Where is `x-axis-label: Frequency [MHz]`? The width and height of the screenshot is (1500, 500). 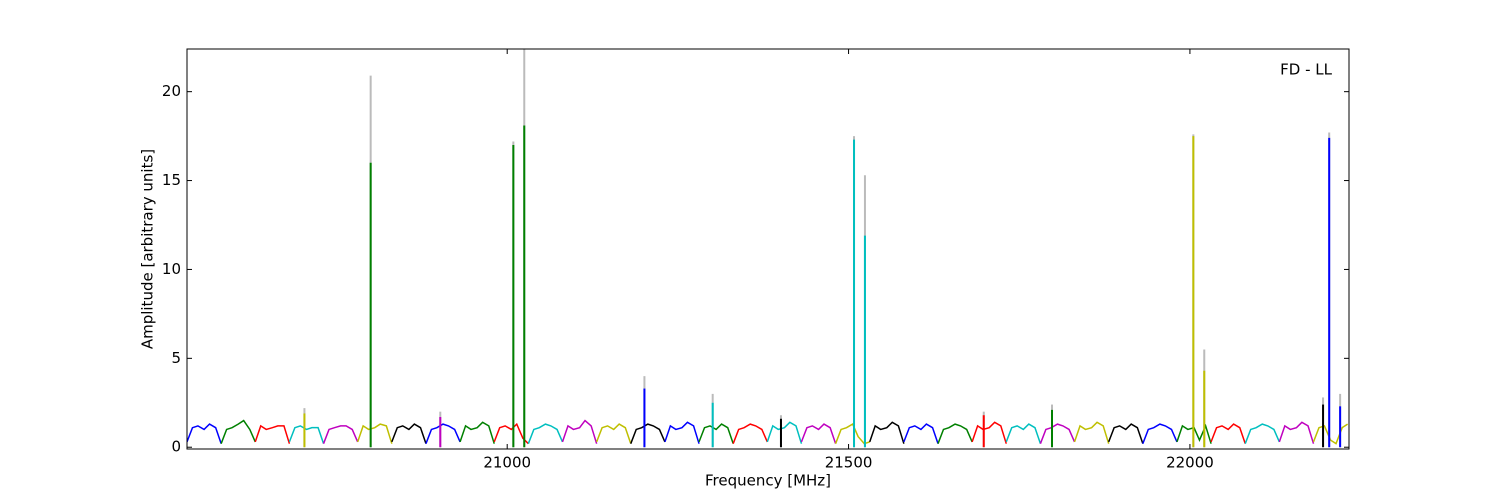
x-axis-label: Frequency [MHz] is located at coordinates (768, 481).